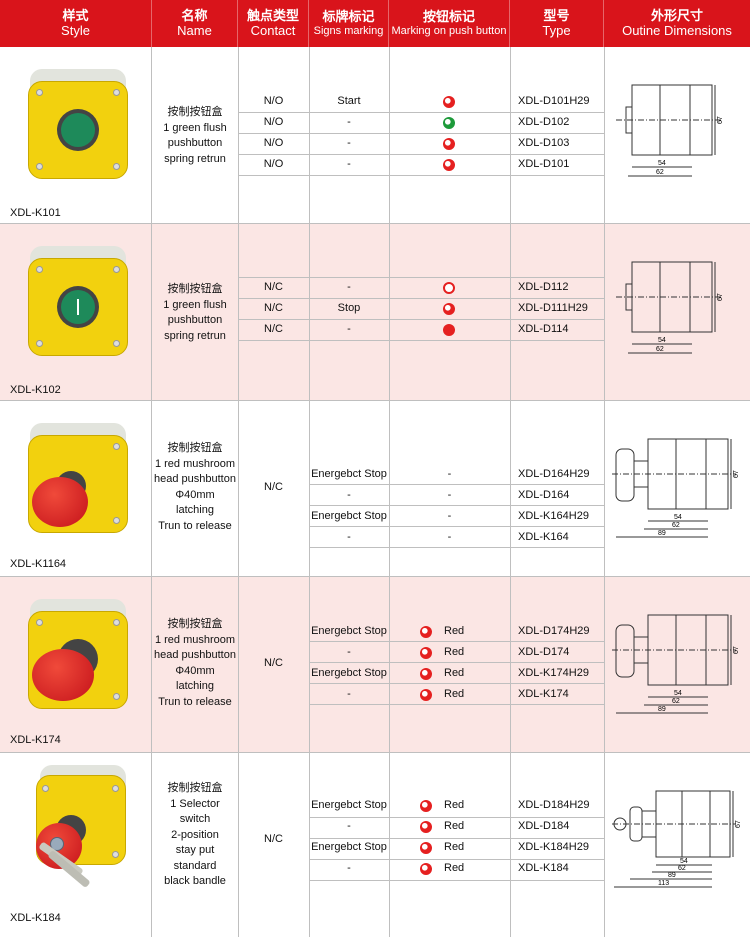  What do you see at coordinates (557, 23) in the screenshot?
I see `header-type: 型号 Type` at bounding box center [557, 23].